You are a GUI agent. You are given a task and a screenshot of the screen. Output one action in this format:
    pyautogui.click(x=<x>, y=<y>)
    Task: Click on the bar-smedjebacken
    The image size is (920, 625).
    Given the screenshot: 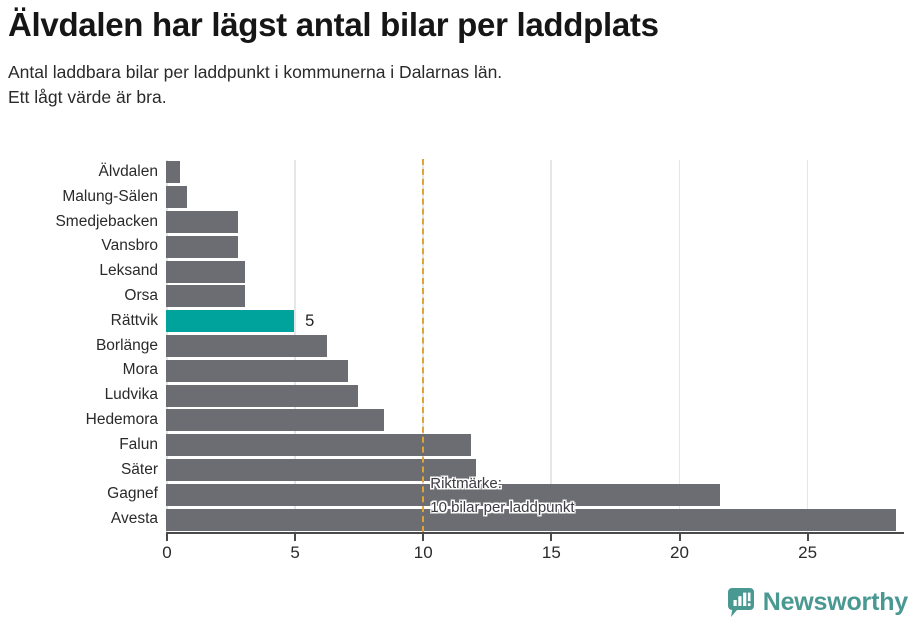 What is the action you would take?
    pyautogui.click(x=202, y=221)
    